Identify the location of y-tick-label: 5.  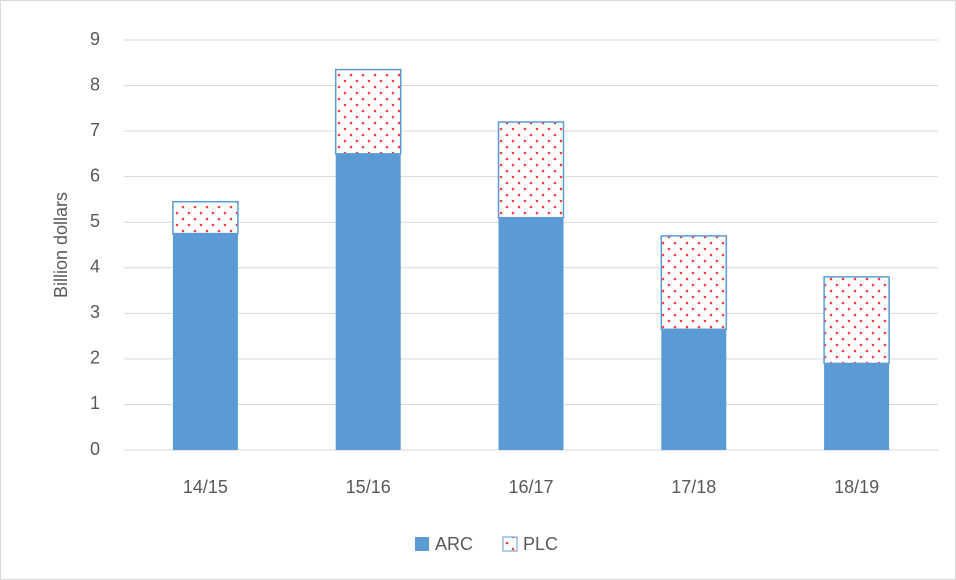
(95, 221).